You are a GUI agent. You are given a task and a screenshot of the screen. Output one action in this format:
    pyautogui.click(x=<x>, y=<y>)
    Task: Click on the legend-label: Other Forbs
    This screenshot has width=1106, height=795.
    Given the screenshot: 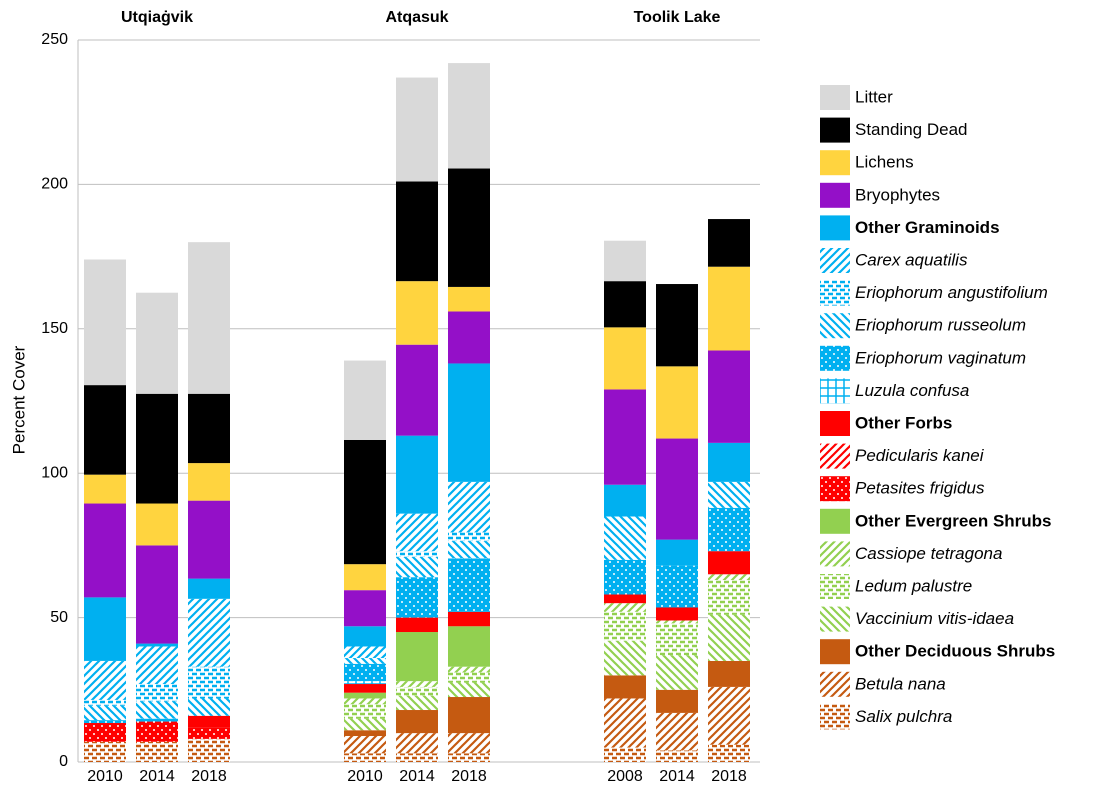 What is the action you would take?
    pyautogui.click(x=903, y=422)
    